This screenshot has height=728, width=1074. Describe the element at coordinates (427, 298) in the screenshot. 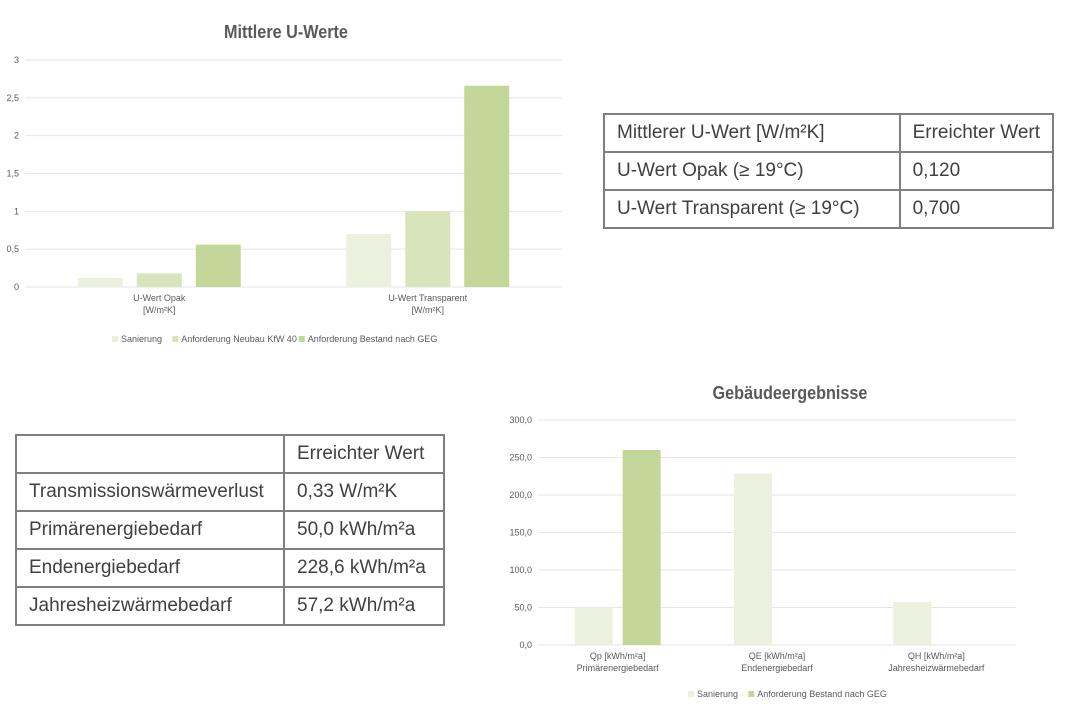

I see `x-category-label: U-Wert Transparent` at that location.